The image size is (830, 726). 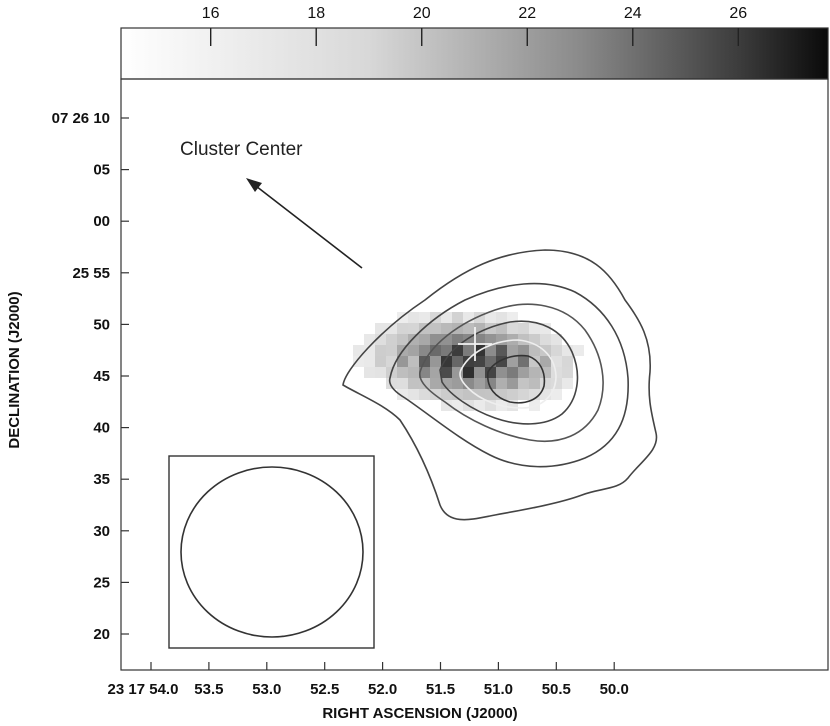 I want to click on x-tick-label: 52.0, so click(x=382, y=689).